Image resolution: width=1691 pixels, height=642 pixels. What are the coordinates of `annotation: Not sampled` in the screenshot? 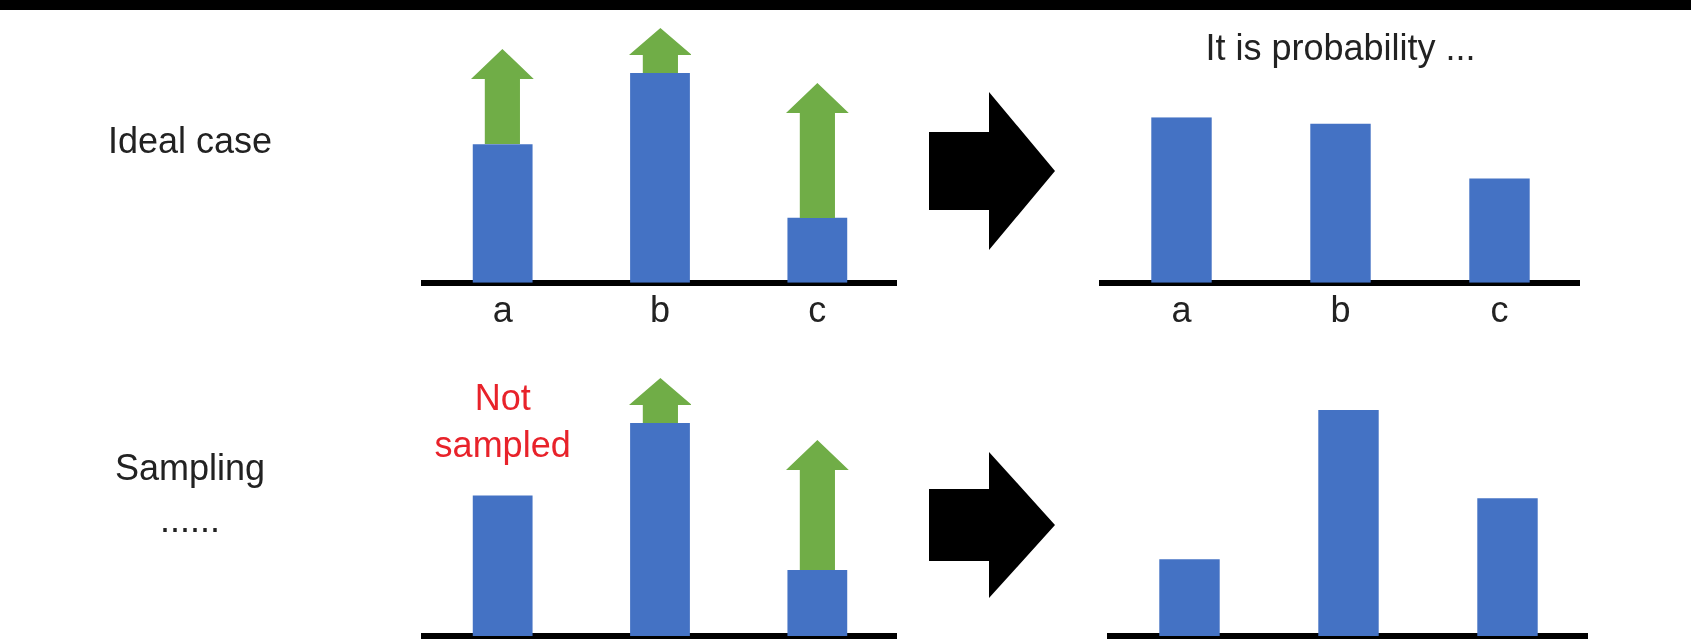 It's located at (502, 422).